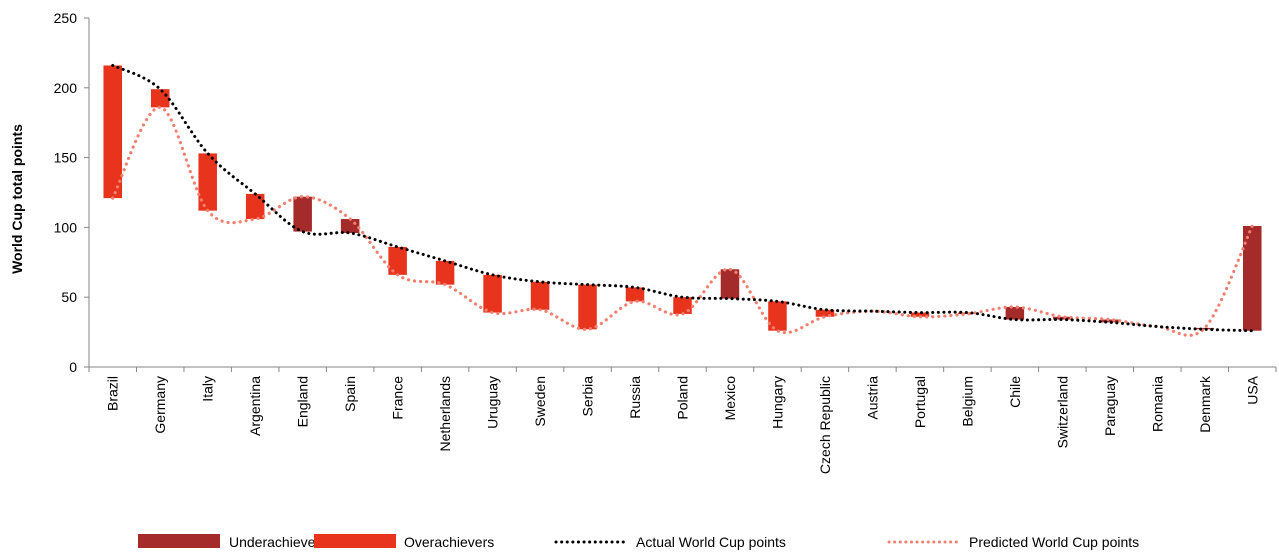 This screenshot has width=1279, height=552. I want to click on legend-swatch-overachievers, so click(355, 541).